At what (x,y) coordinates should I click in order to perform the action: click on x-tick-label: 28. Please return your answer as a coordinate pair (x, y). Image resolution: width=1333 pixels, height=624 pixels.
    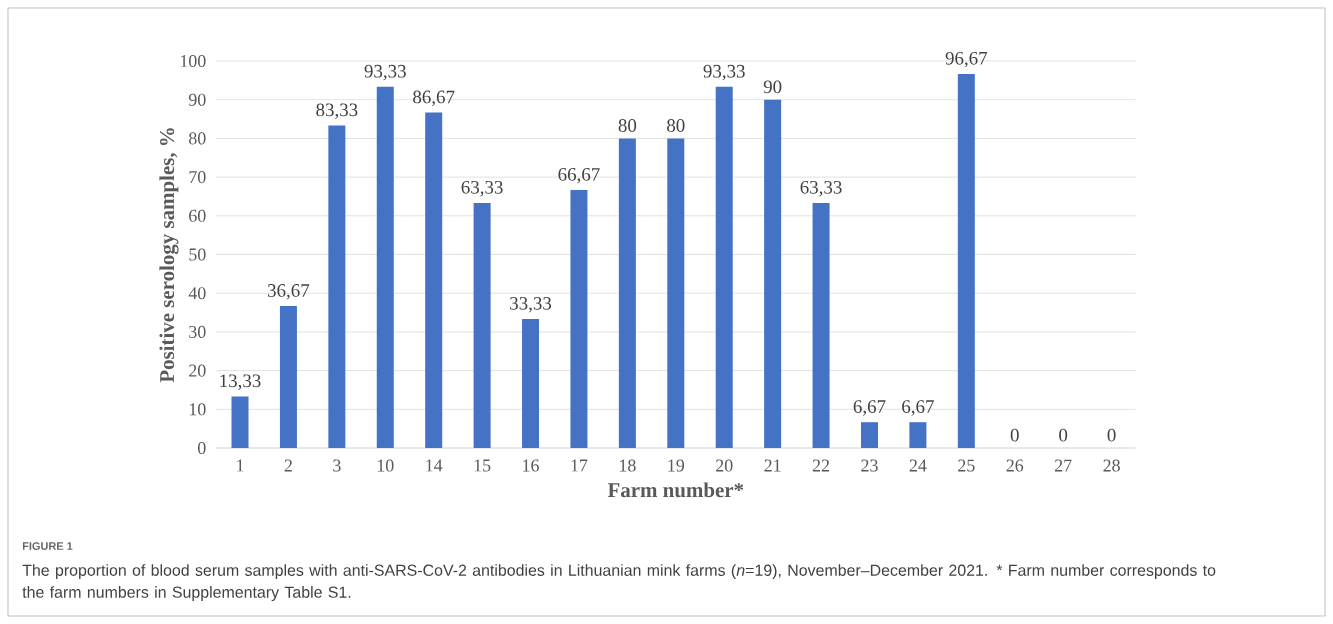
    Looking at the image, I should click on (1111, 465).